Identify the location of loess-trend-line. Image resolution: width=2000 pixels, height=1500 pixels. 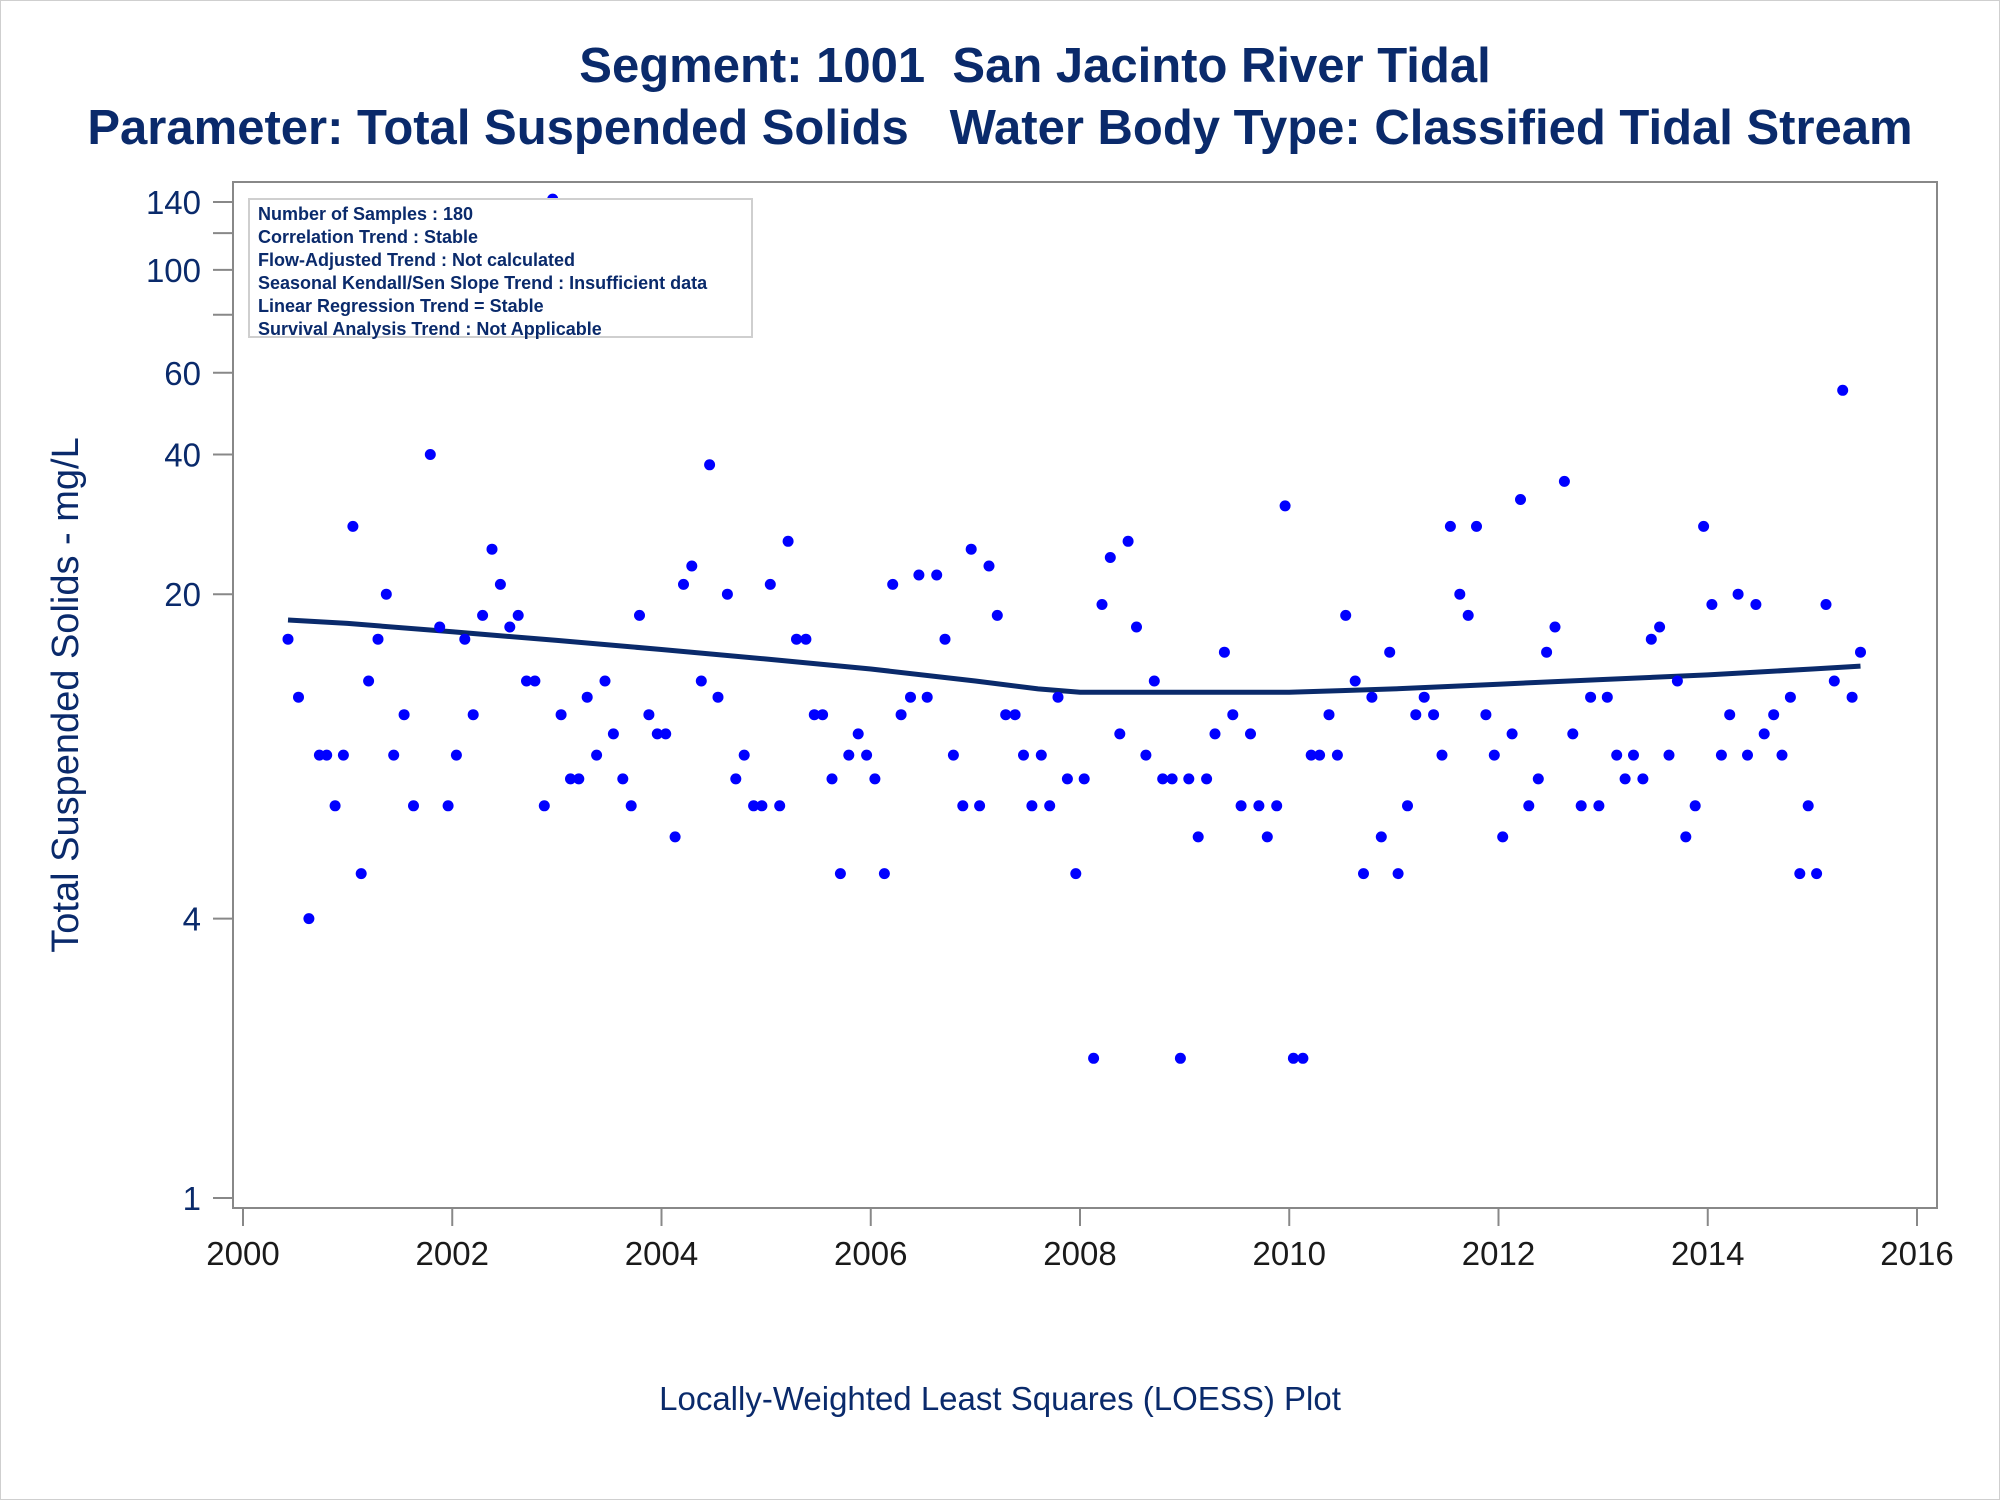
(1074, 656).